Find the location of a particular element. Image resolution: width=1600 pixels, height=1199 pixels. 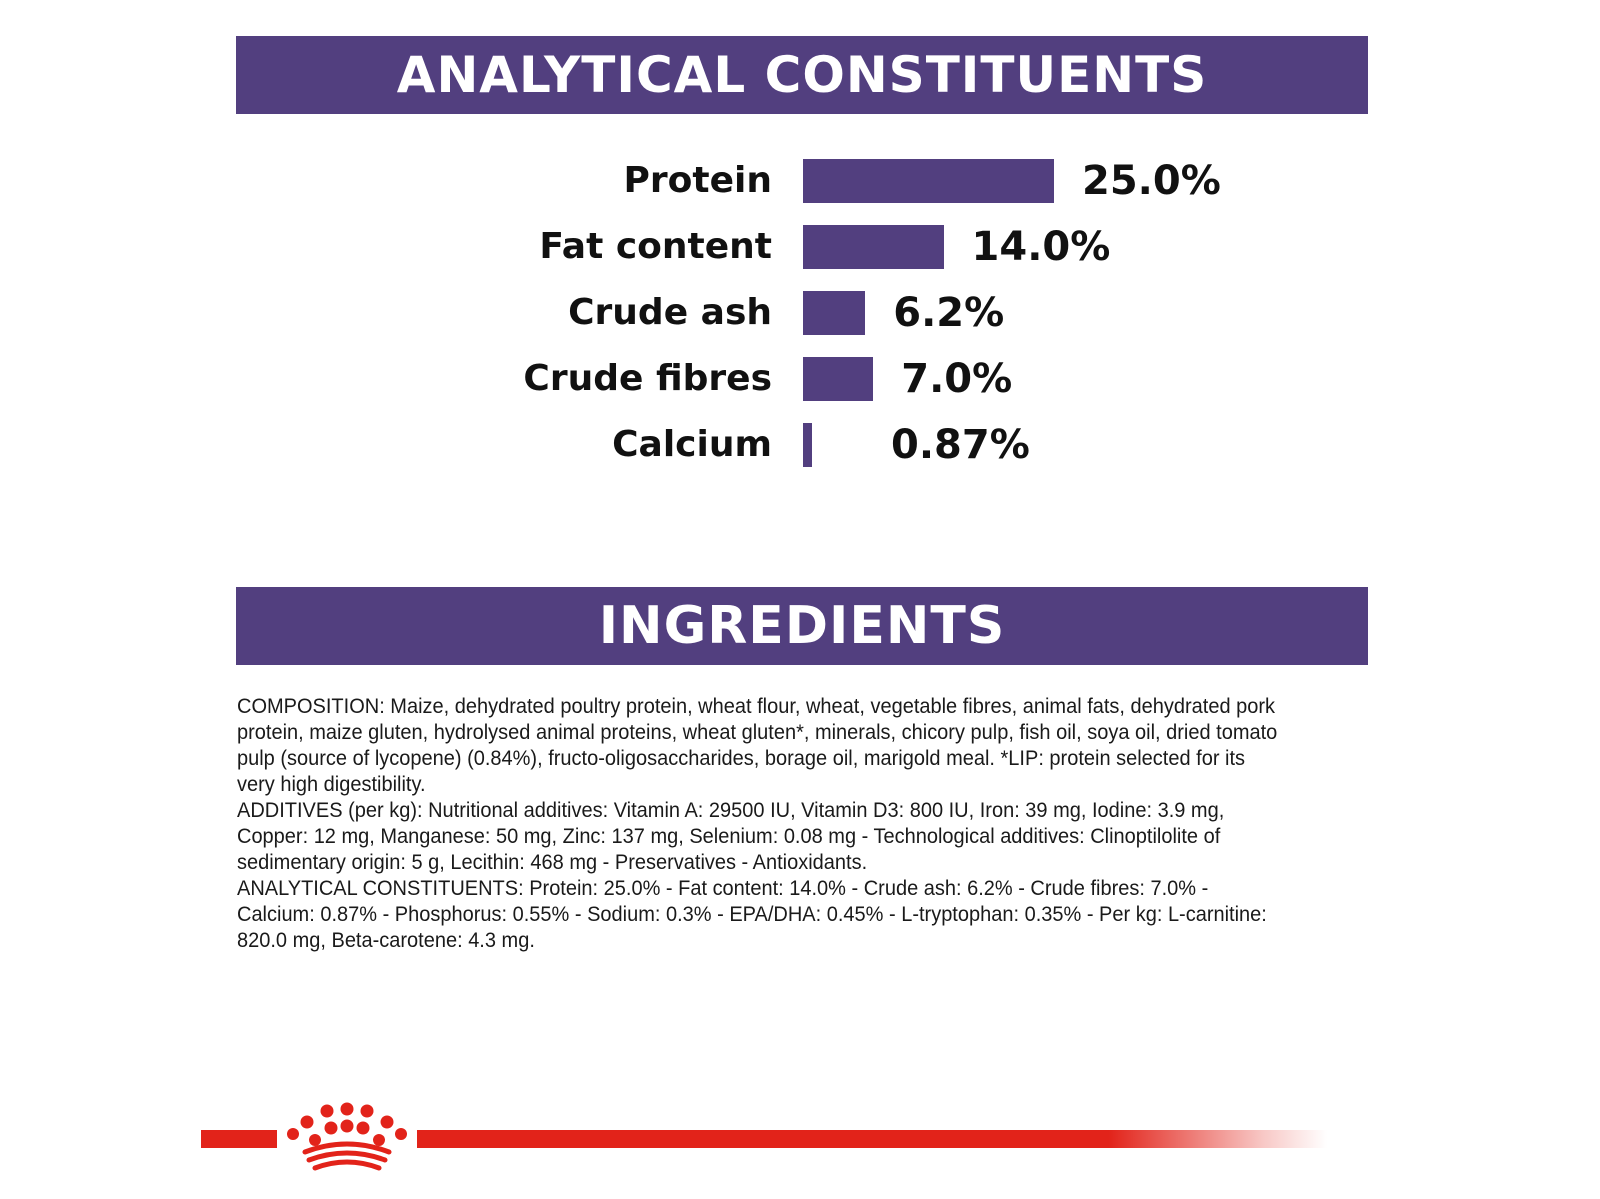

footer-stripe-right is located at coordinates (872, 1139).